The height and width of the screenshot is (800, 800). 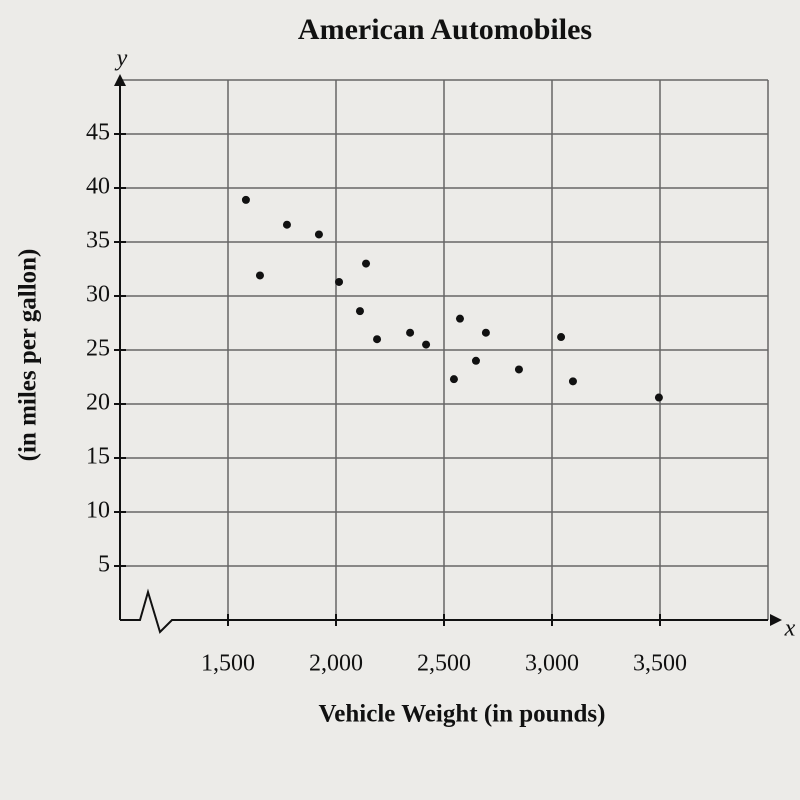 I want to click on x-tick-label: 3,500, so click(x=660, y=664).